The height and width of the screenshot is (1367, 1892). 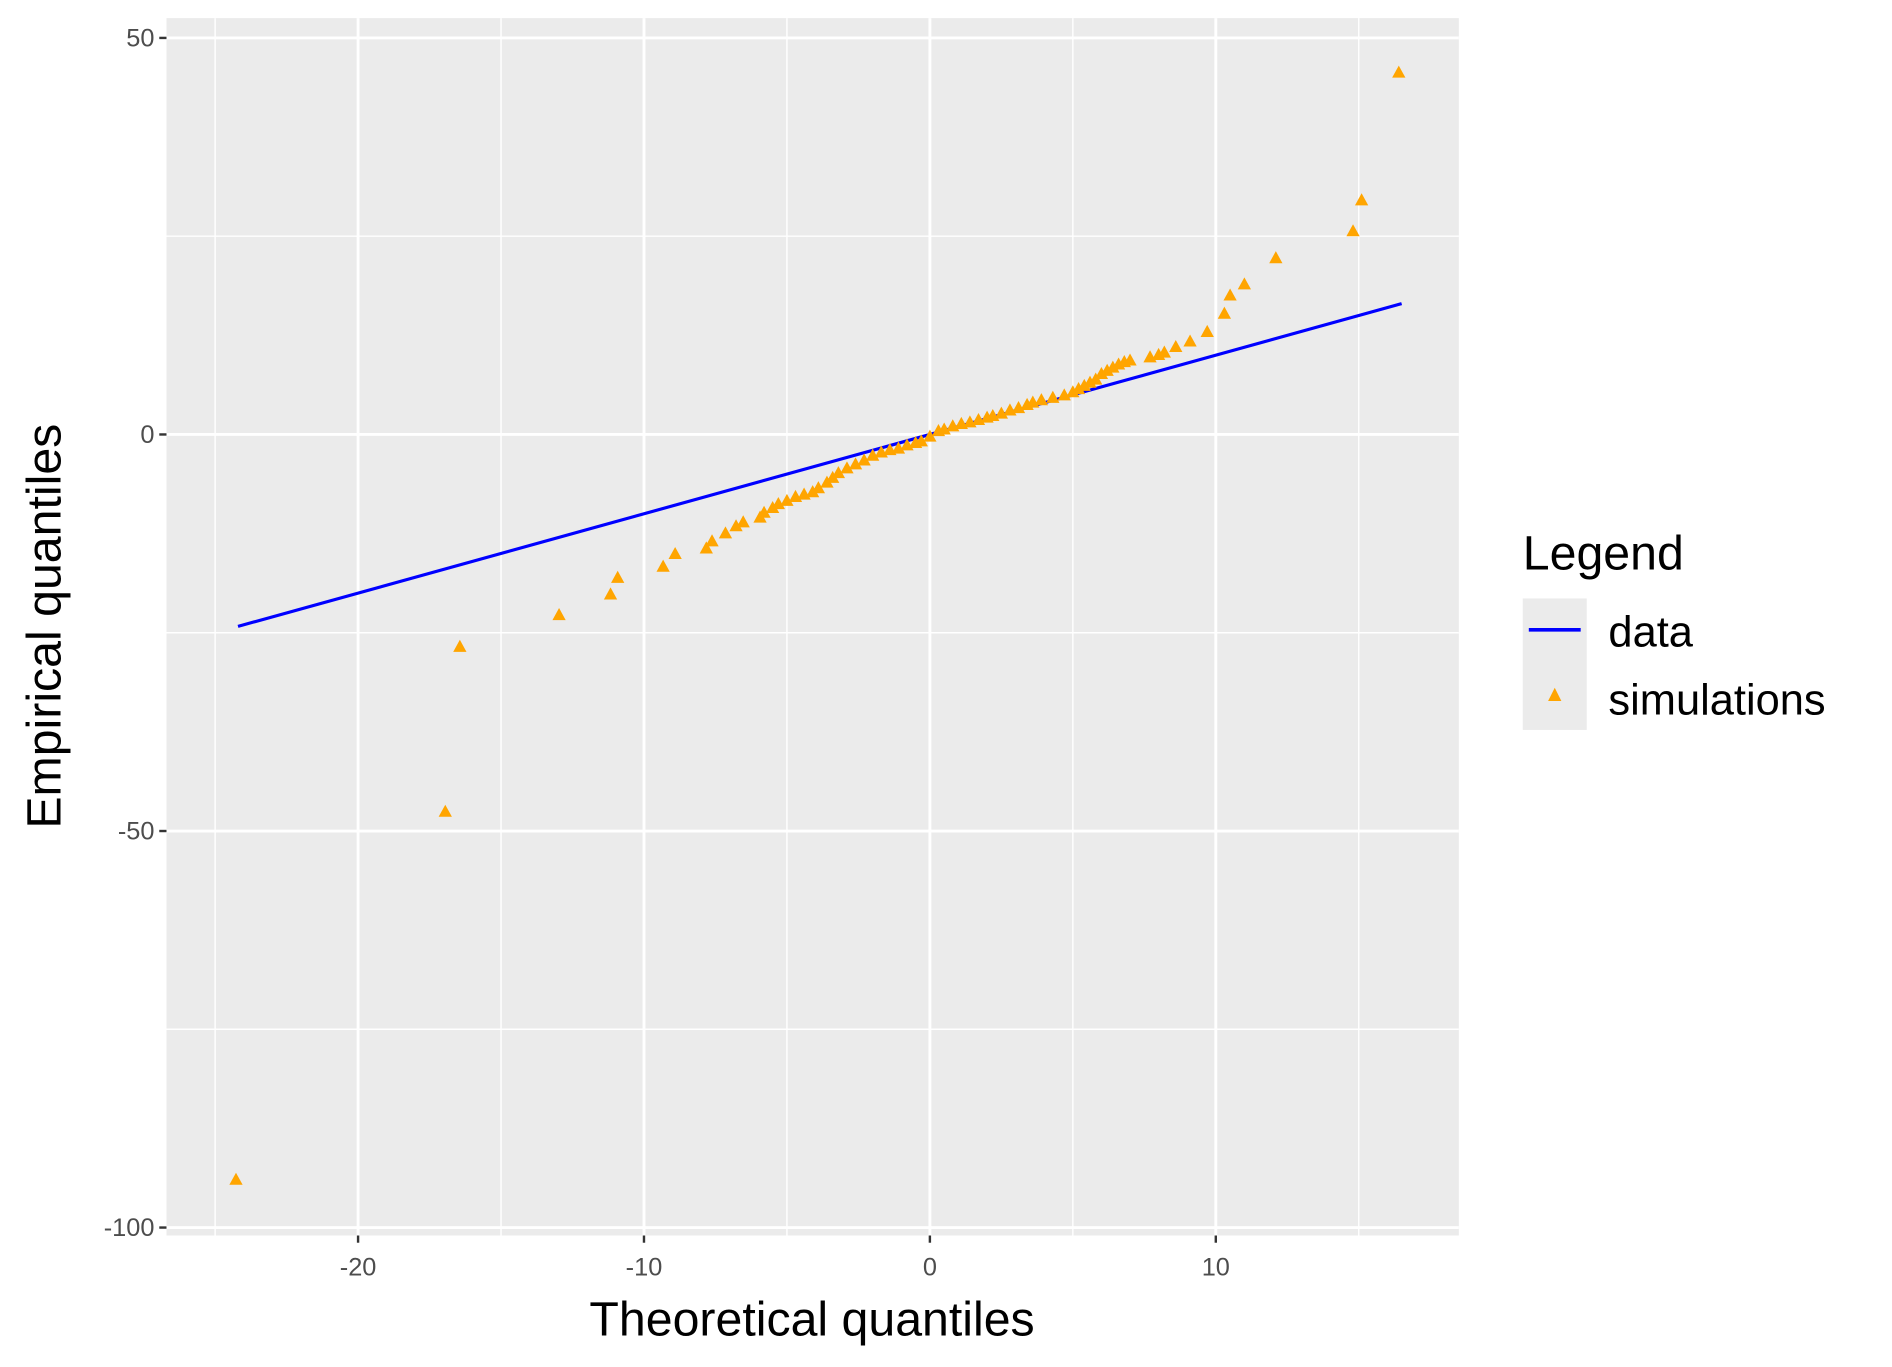 I want to click on x-axis-title: Theoretical quantiles, so click(x=811, y=1320).